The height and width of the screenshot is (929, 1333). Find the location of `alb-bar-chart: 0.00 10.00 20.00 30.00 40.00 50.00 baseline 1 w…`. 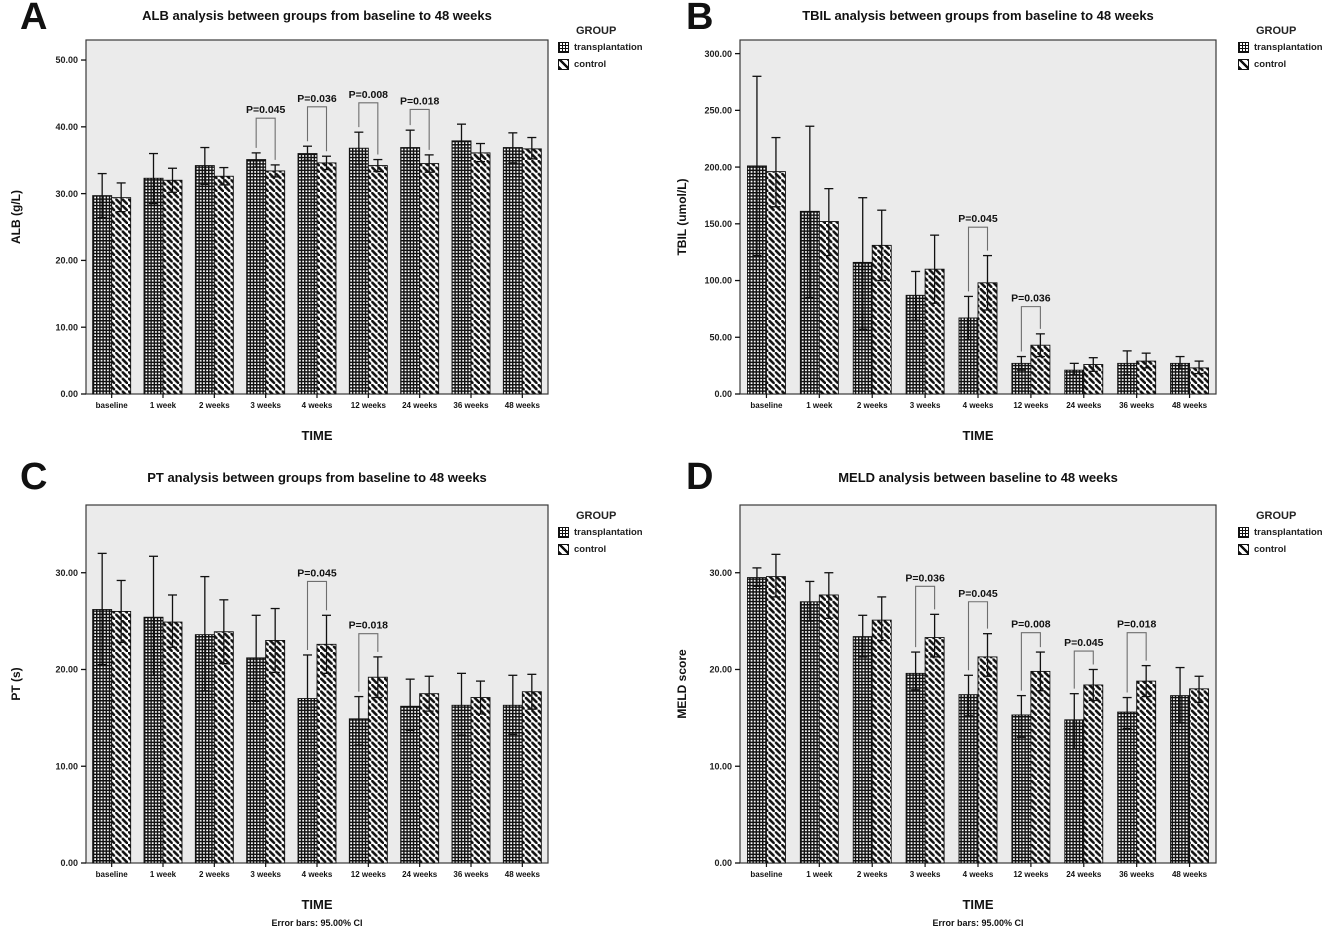

alb-bar-chart: 0.00 10.00 20.00 30.00 40.00 50.00 baseline 1 w… is located at coordinates (302, 224).